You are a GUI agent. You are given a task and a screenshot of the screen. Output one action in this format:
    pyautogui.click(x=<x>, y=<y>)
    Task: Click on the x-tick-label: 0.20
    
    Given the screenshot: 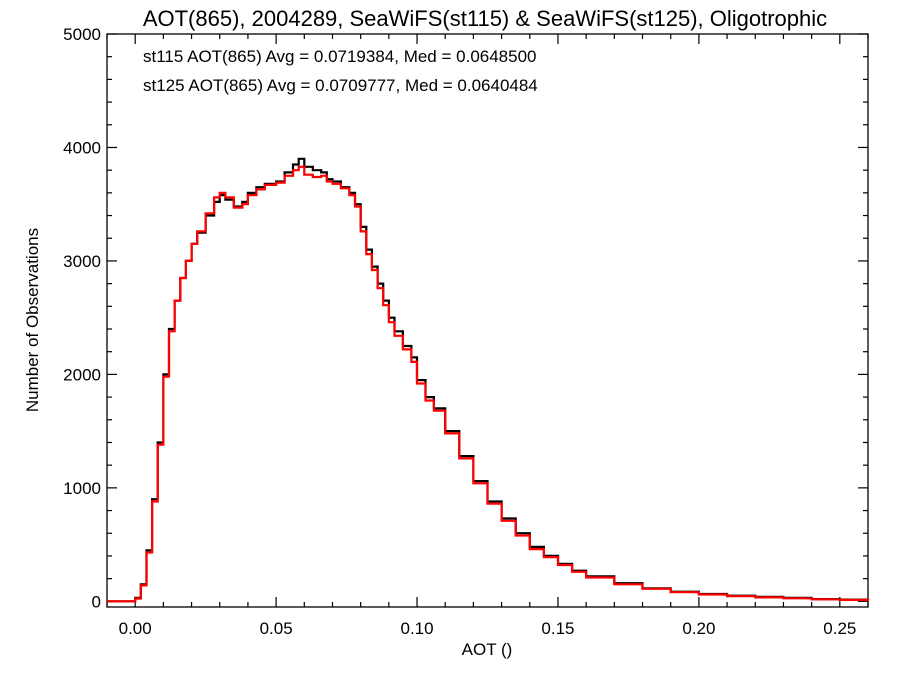 What is the action you would take?
    pyautogui.click(x=698, y=628)
    